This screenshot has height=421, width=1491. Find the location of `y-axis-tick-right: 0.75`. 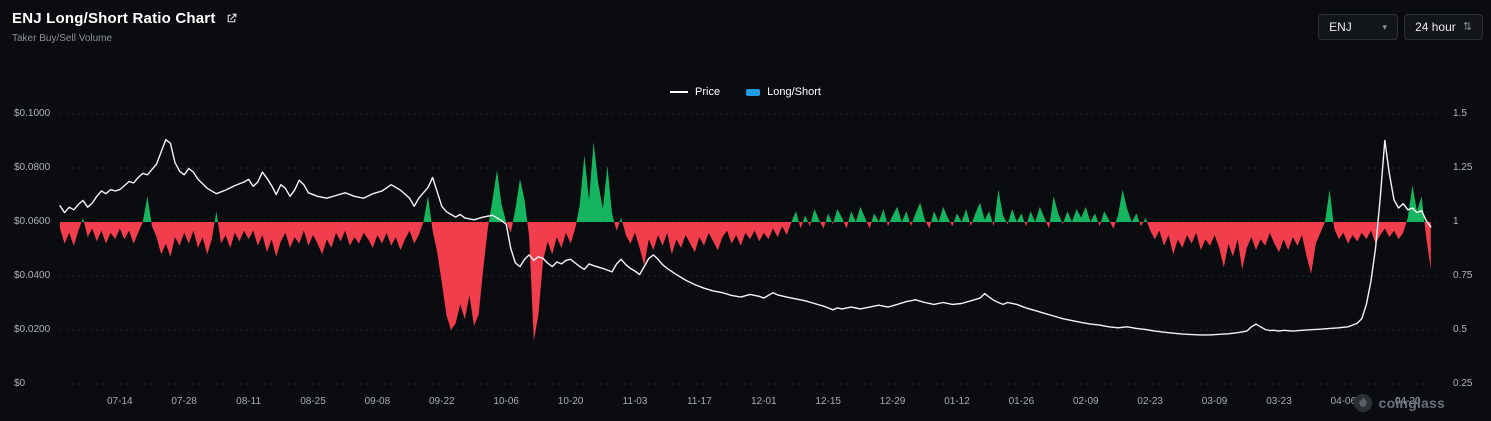

y-axis-tick-right: 0.75 is located at coordinates (1463, 275).